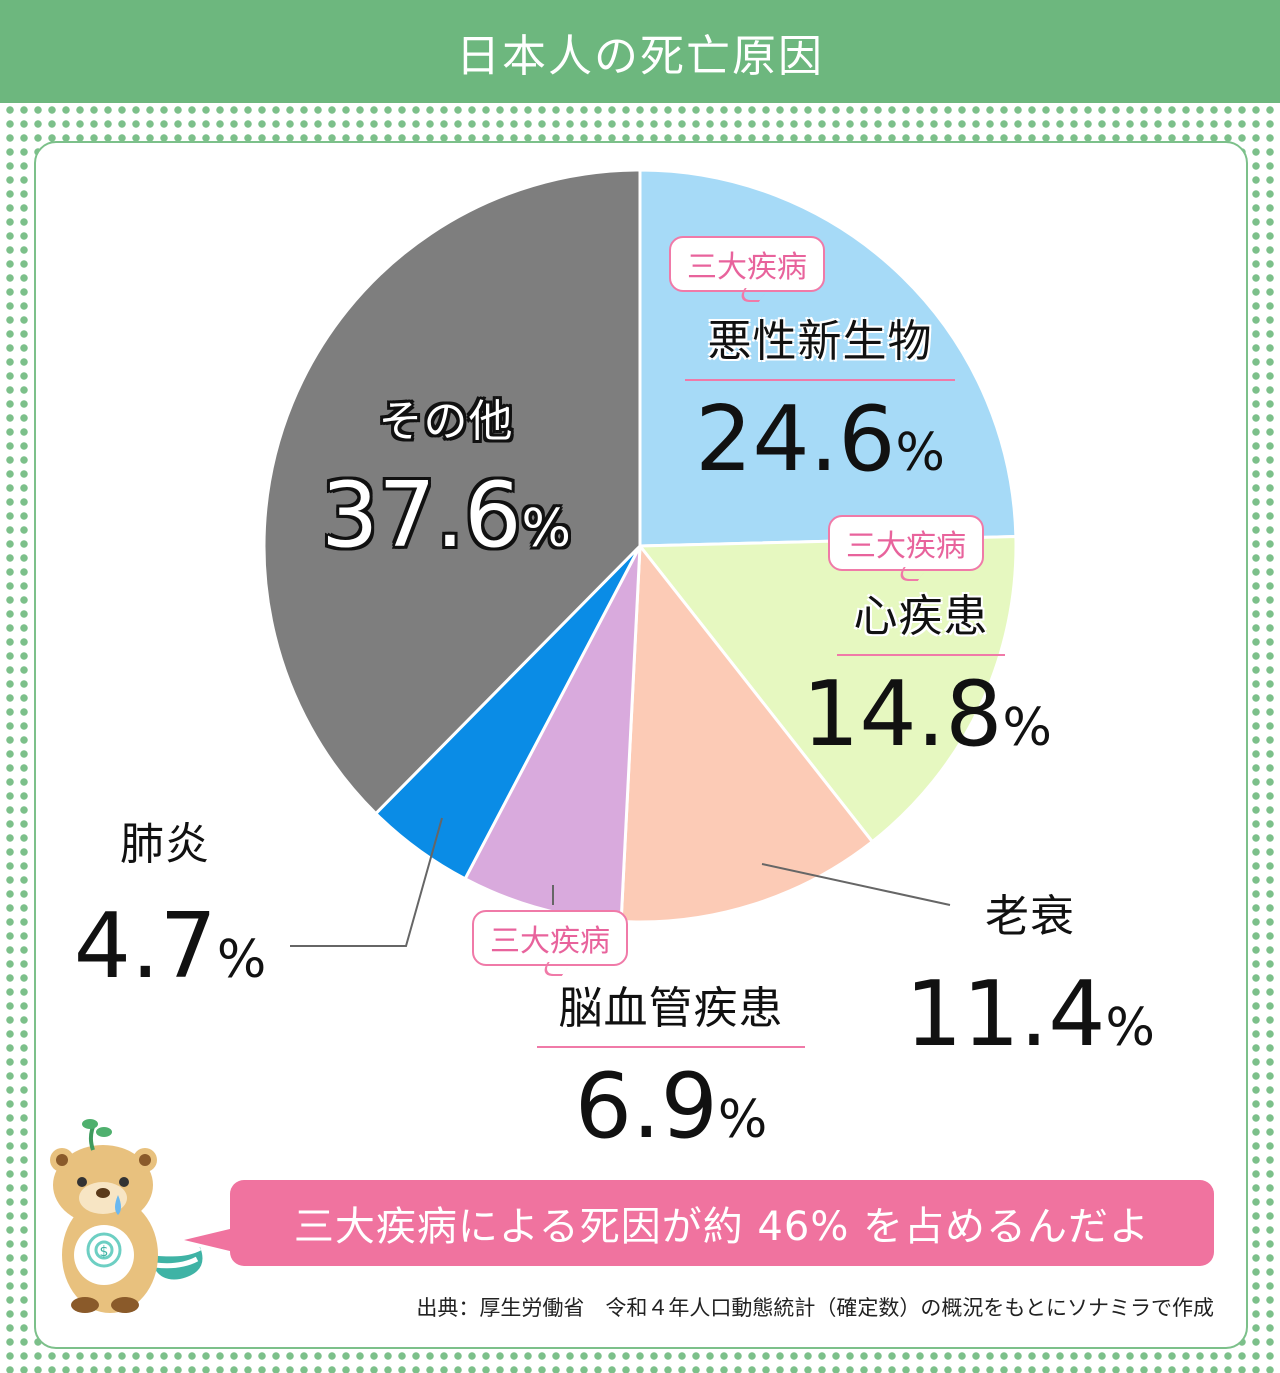  Describe the element at coordinates (366, 882) in the screenshot. I see `leader-line-pneumonia` at that location.